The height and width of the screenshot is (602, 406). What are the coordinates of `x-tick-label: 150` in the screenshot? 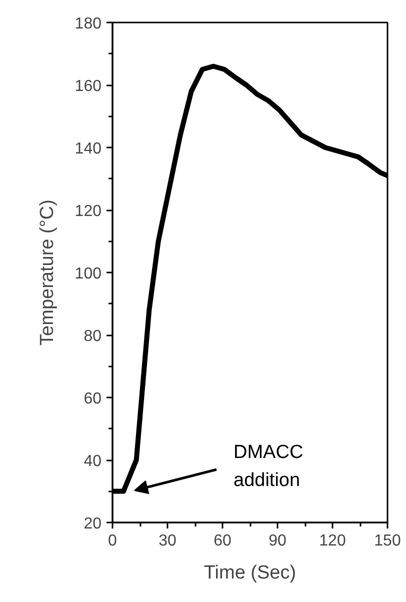 It's located at (387, 541).